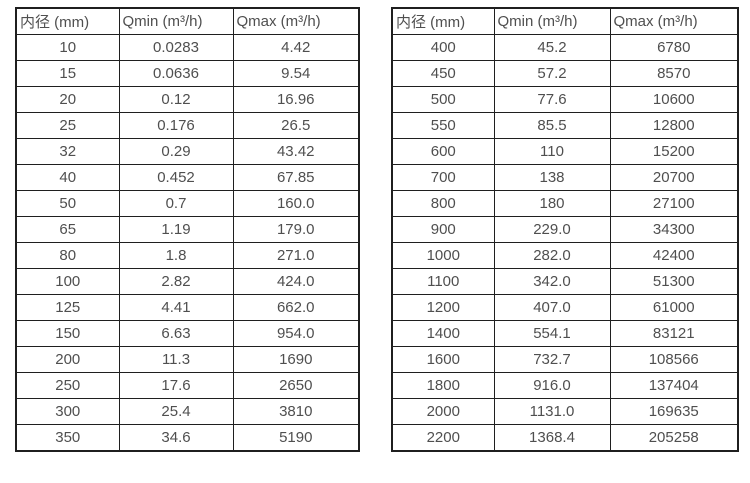 The width and height of the screenshot is (750, 483). I want to click on cell-qmin: 110, so click(552, 151).